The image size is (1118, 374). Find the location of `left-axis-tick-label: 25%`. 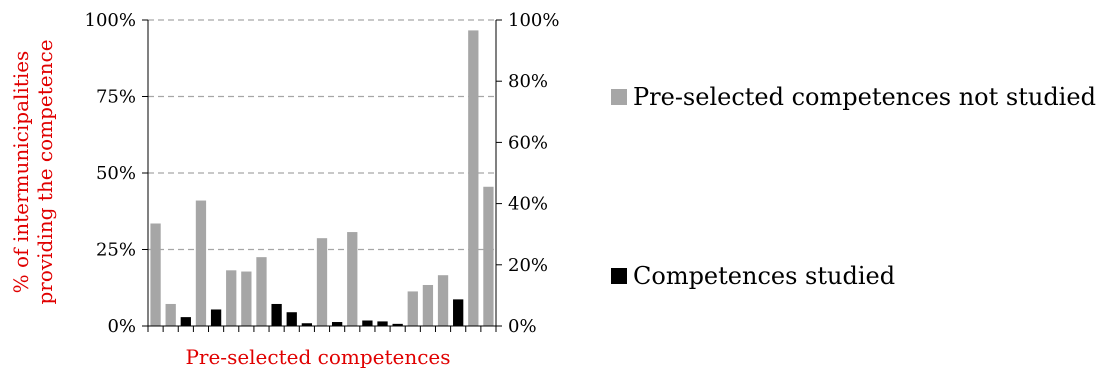

left-axis-tick-label: 25% is located at coordinates (116, 250).